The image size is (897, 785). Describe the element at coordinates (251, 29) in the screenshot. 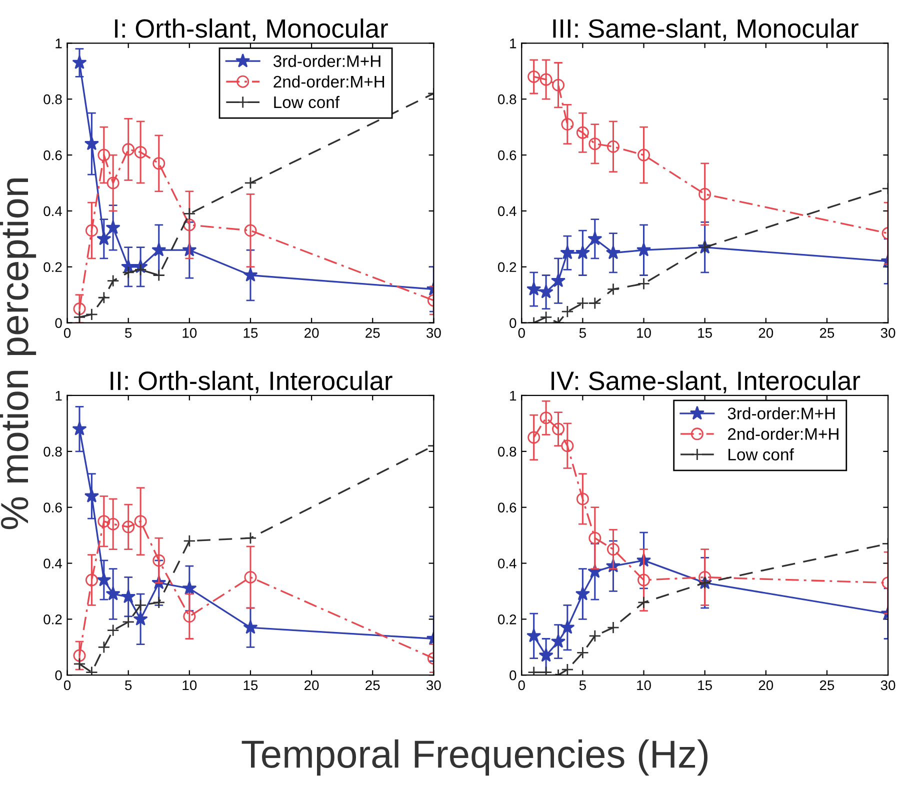

I see `chart-title: I: Orth-slant, Monocular` at that location.